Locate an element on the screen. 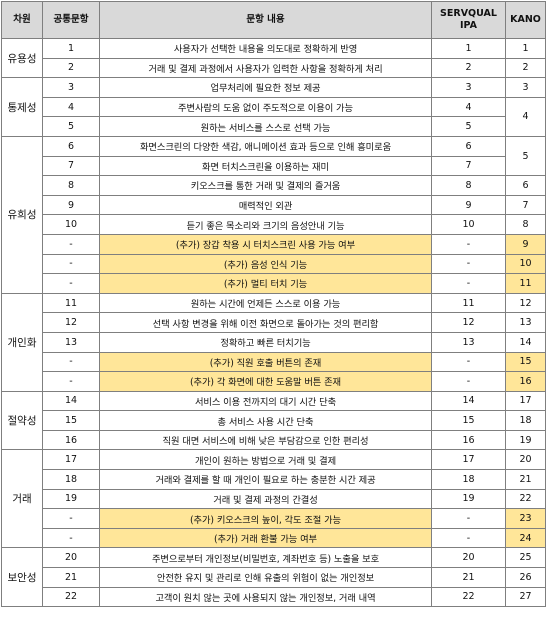  ipa-cell: 11 is located at coordinates (468, 303).